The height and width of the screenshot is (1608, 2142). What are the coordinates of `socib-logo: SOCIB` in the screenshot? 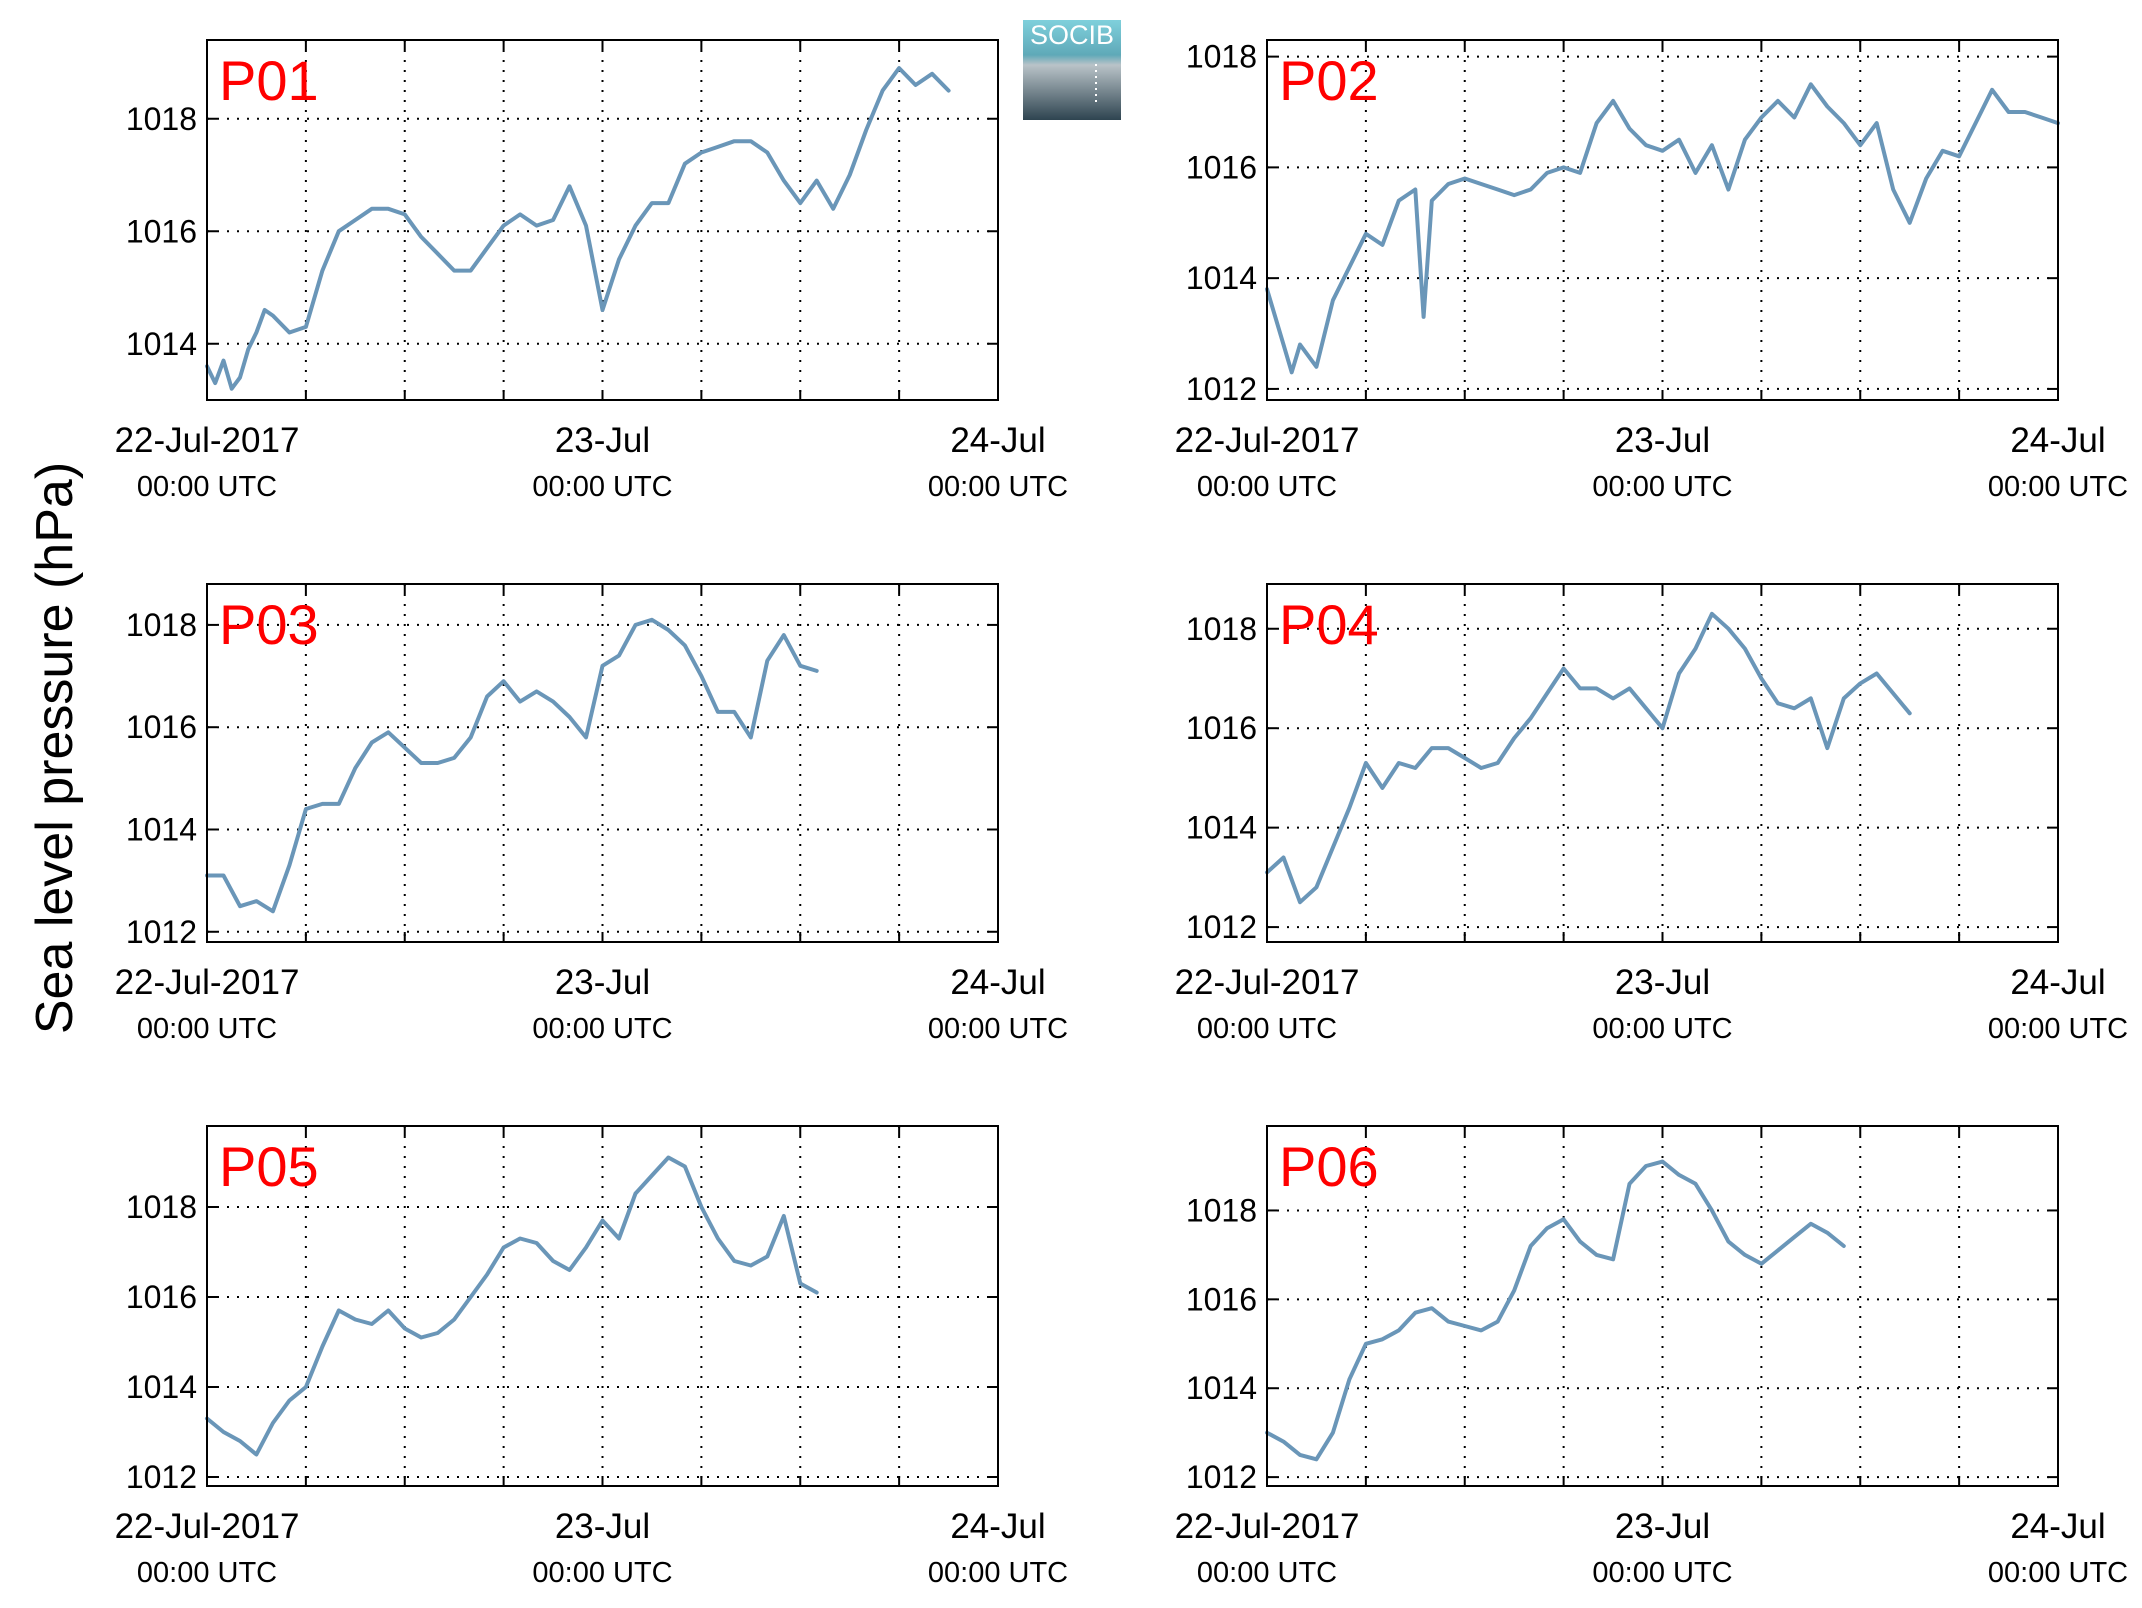 It's located at (1072, 70).